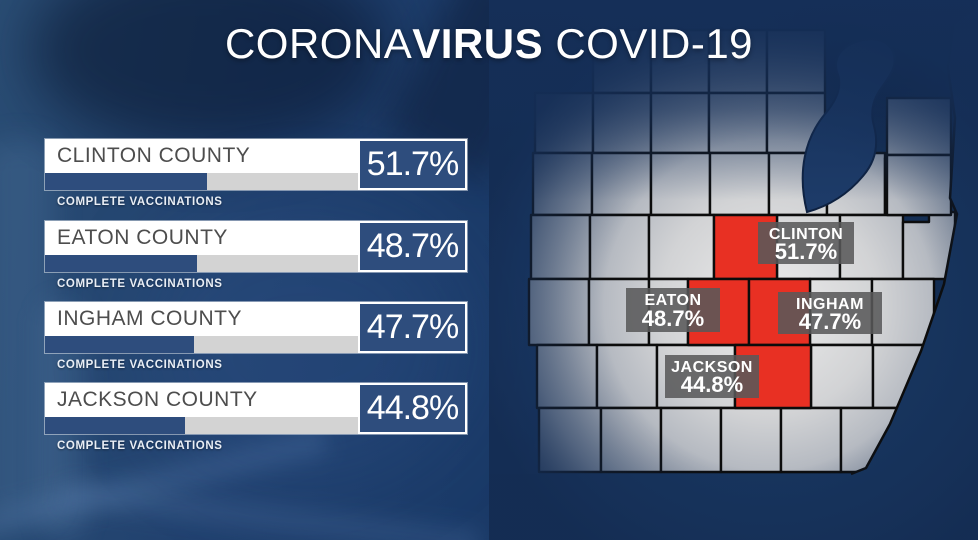 The height and width of the screenshot is (540, 978). I want to click on map-label-county-value: 48.7%, so click(673, 318).